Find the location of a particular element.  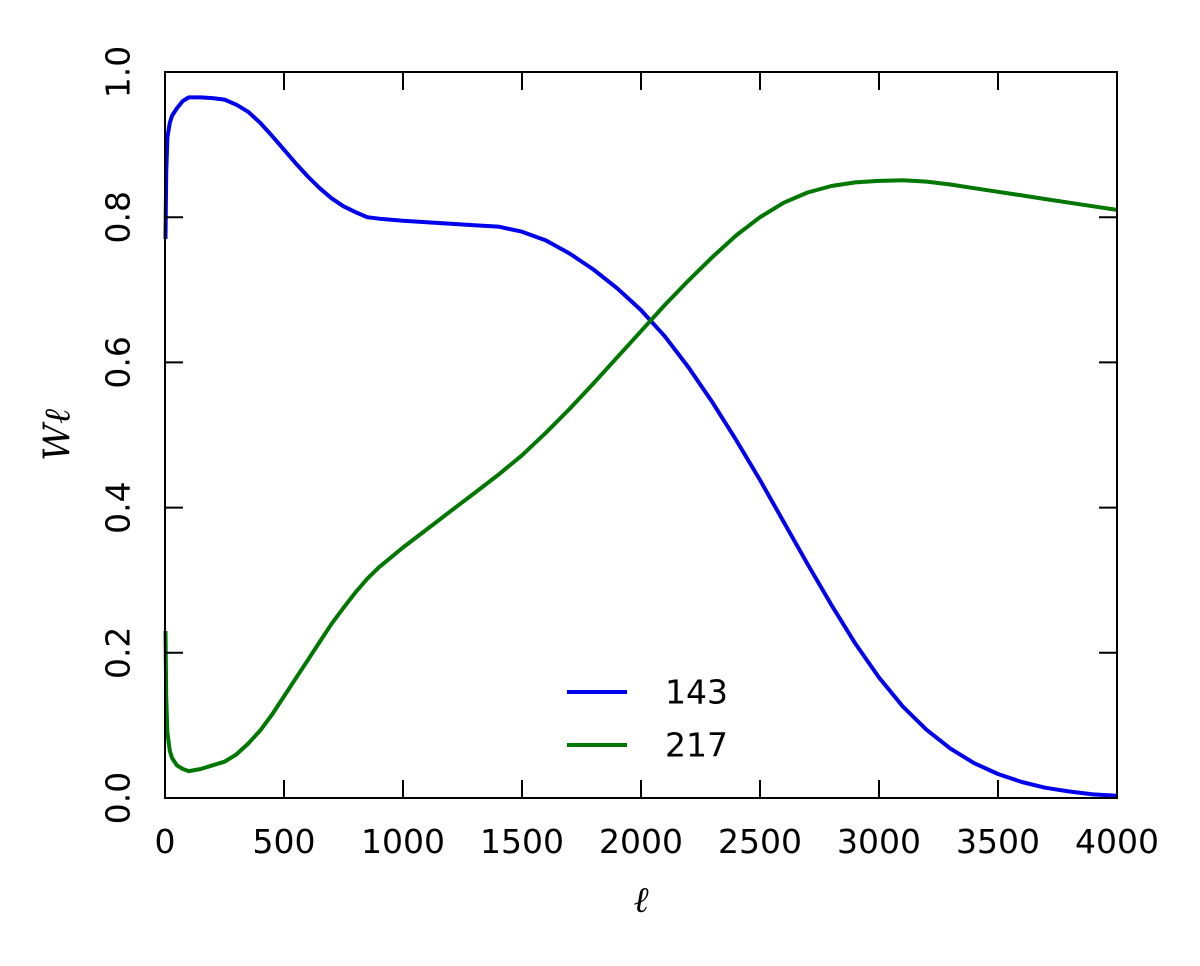

legend-label-143: 143 is located at coordinates (696, 692).